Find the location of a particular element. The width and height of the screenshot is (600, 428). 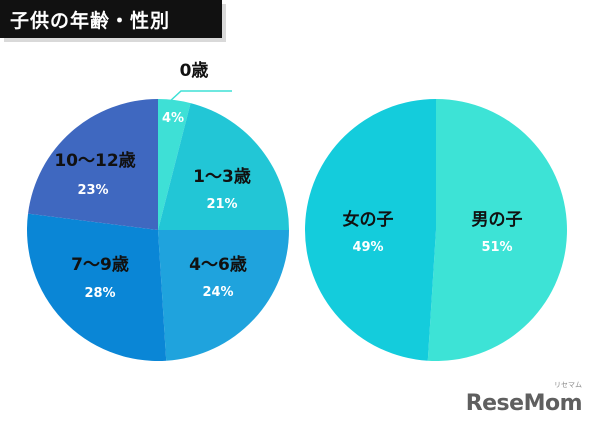

gender-value-label-1: 49% is located at coordinates (367, 247).